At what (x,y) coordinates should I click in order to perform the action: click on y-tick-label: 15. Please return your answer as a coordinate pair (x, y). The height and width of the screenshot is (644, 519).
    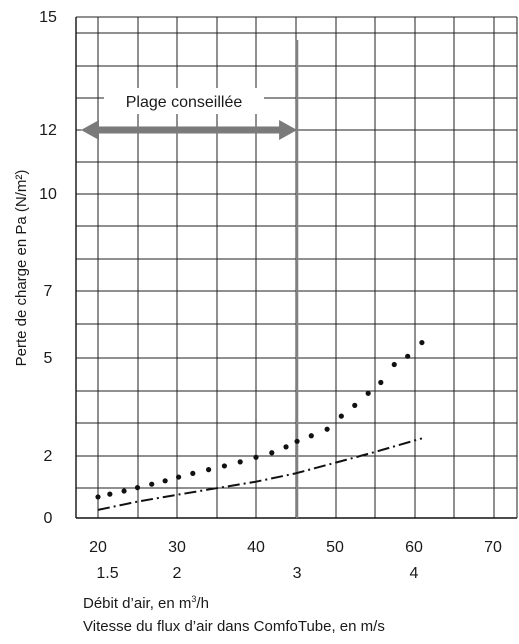
    Looking at the image, I should click on (48, 17).